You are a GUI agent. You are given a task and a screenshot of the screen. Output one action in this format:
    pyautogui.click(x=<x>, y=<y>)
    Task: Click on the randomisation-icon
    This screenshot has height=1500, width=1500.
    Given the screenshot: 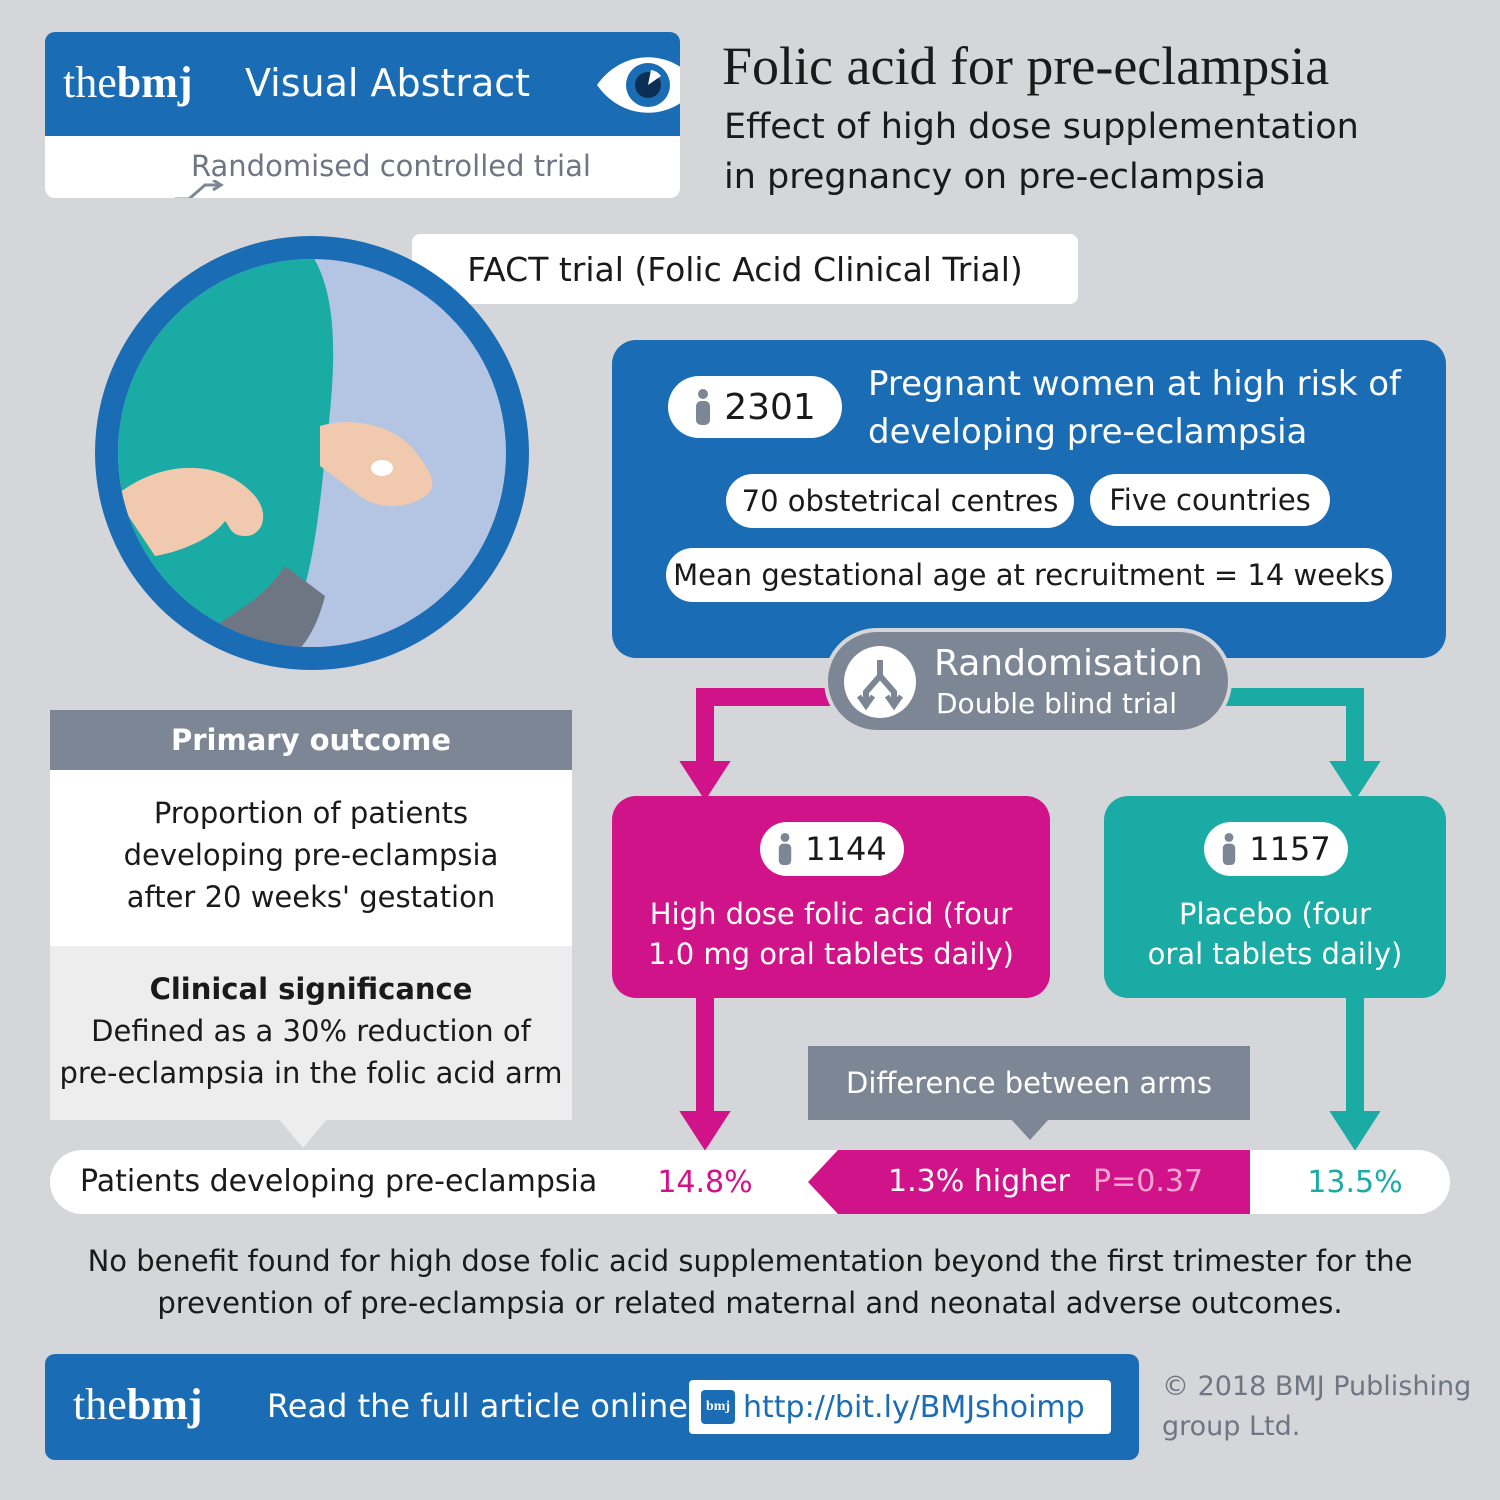 What is the action you would take?
    pyautogui.click(x=880, y=682)
    